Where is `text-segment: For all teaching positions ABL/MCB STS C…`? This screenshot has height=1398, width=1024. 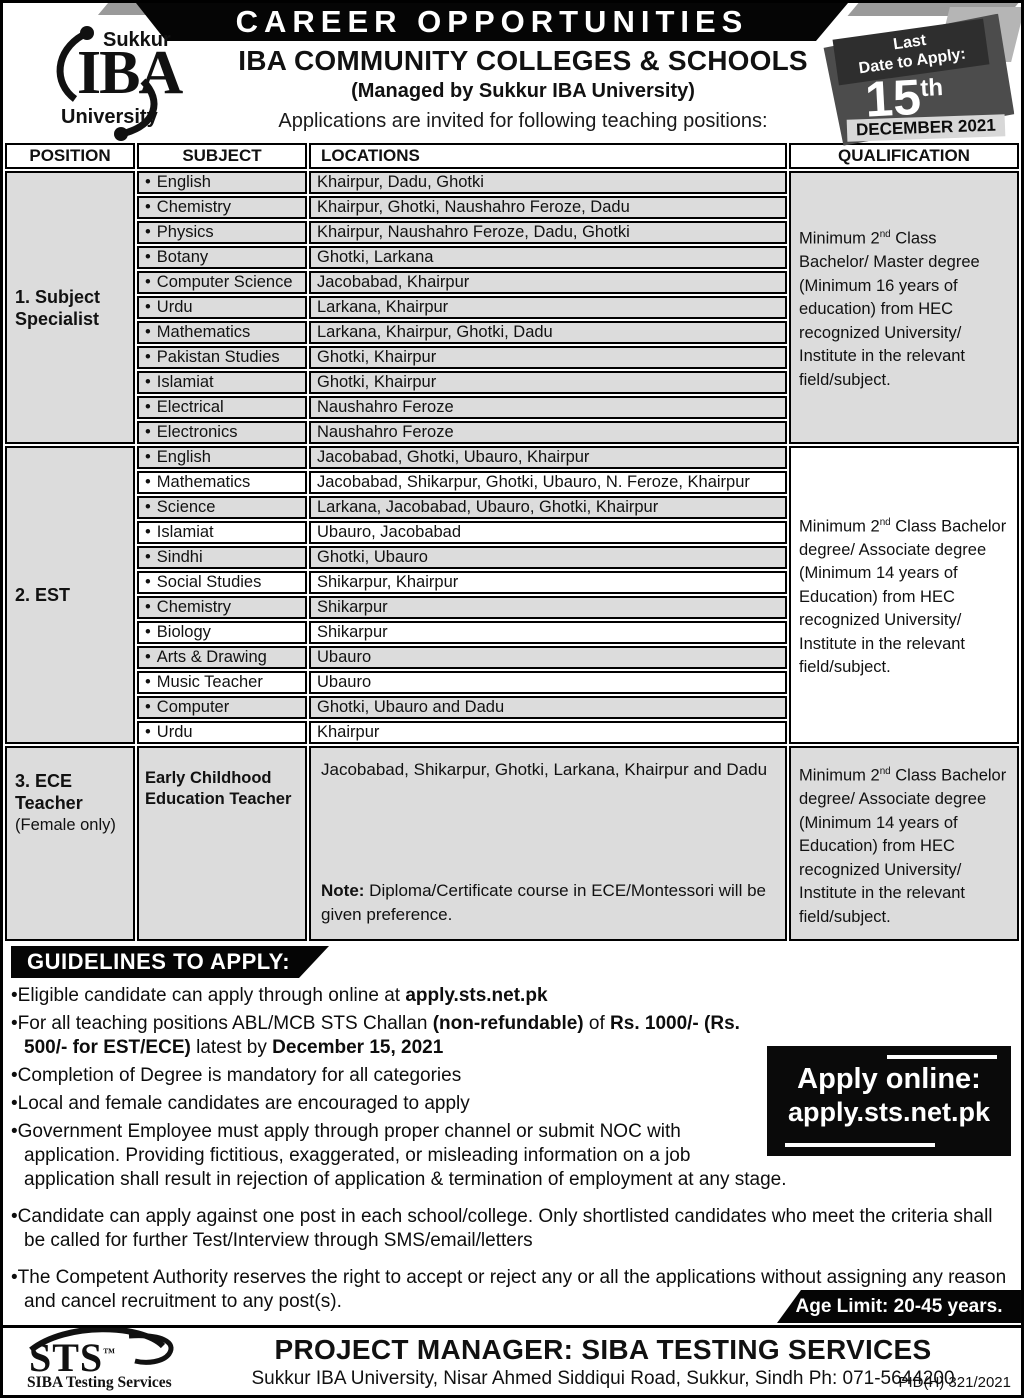 text-segment: For all teaching positions ABL/MCB STS C… is located at coordinates (225, 1023).